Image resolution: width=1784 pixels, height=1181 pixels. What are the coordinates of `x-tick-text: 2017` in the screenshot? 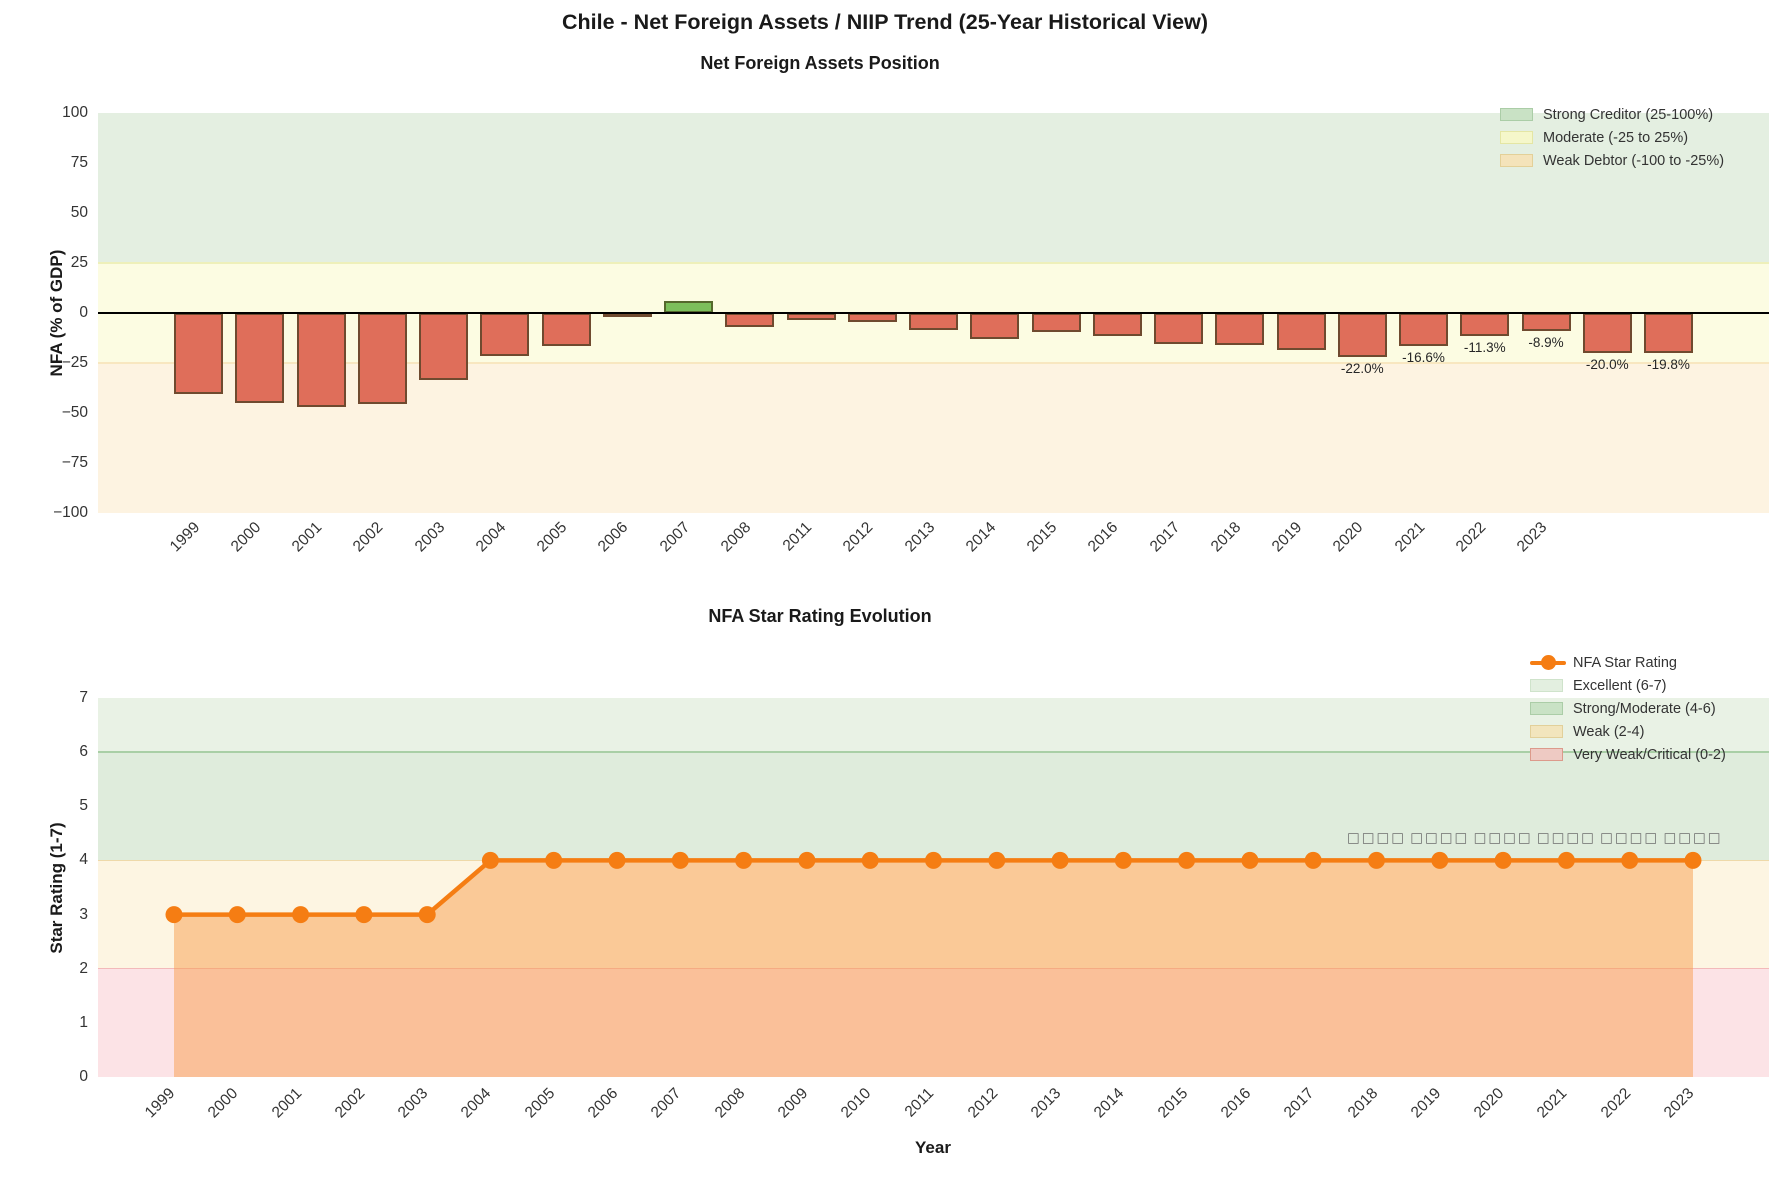 It's located at (1164, 537).